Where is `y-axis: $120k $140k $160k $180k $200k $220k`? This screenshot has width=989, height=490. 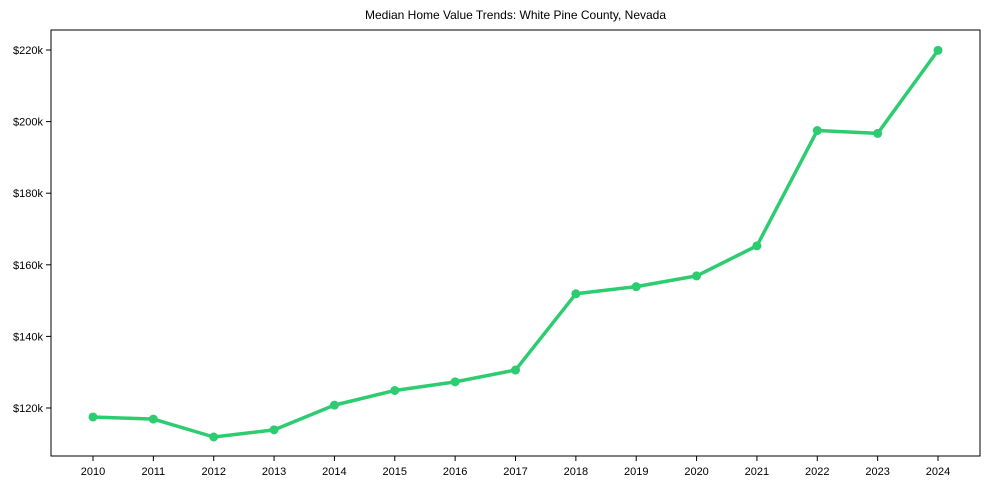 y-axis: $120k $140k $160k $180k $200k $220k is located at coordinates (32, 230).